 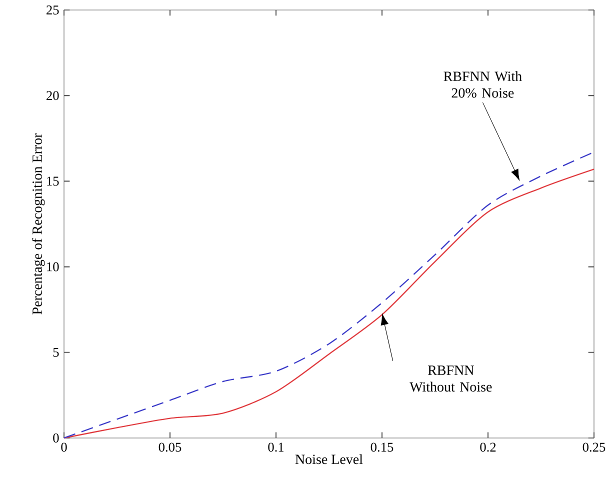 I want to click on y-tick-label: 5, so click(x=56, y=352).